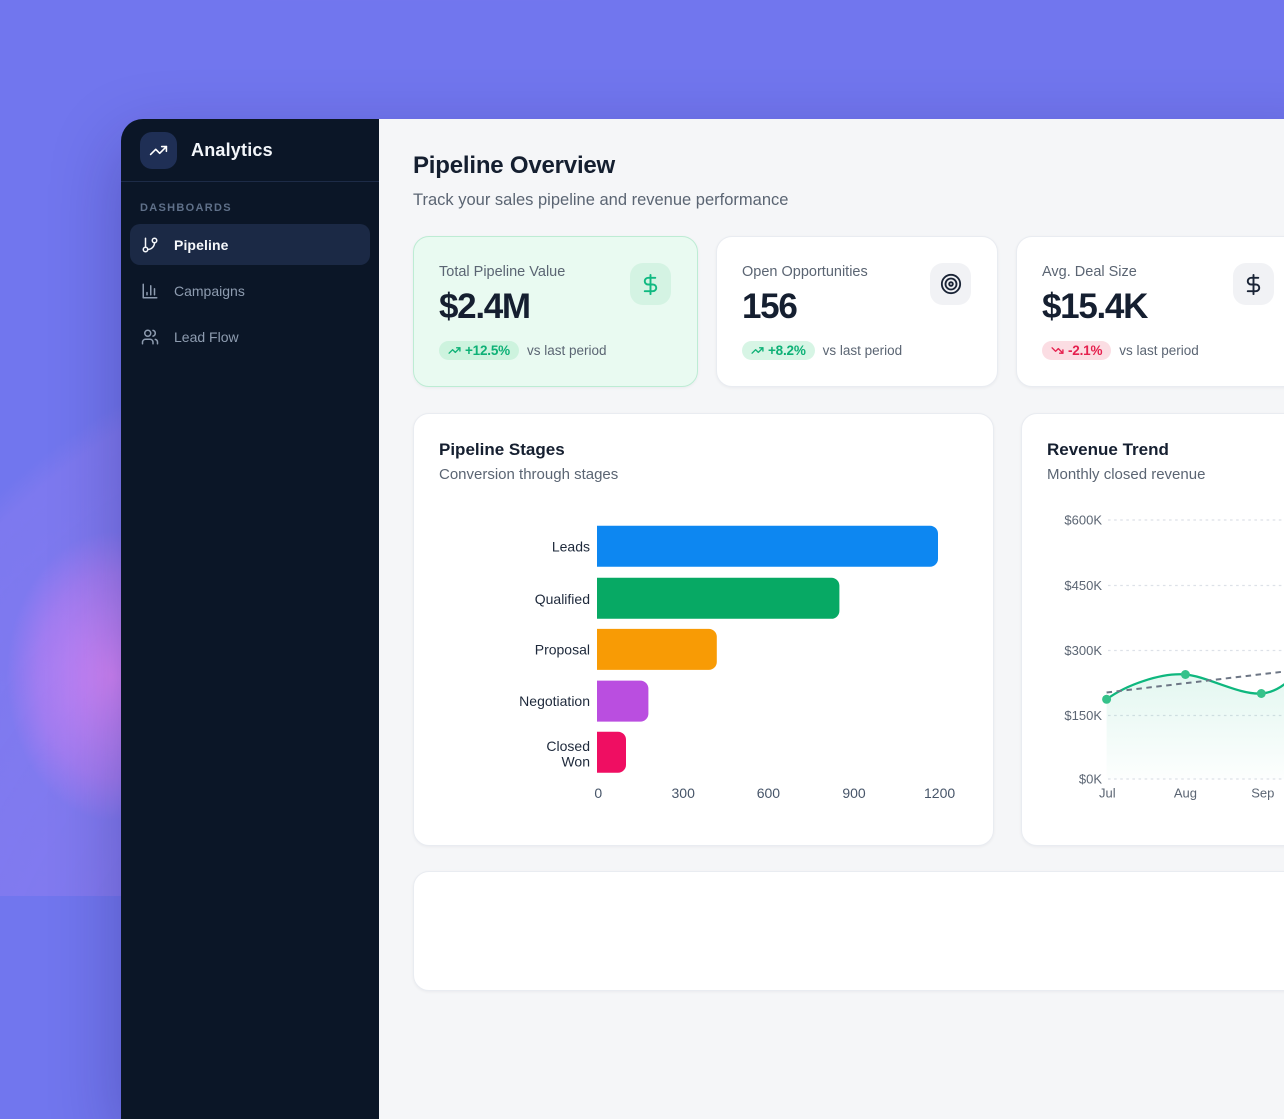 The image size is (1284, 1119). What do you see at coordinates (684, 793) in the screenshot?
I see `svg-text: 300` at bounding box center [684, 793].